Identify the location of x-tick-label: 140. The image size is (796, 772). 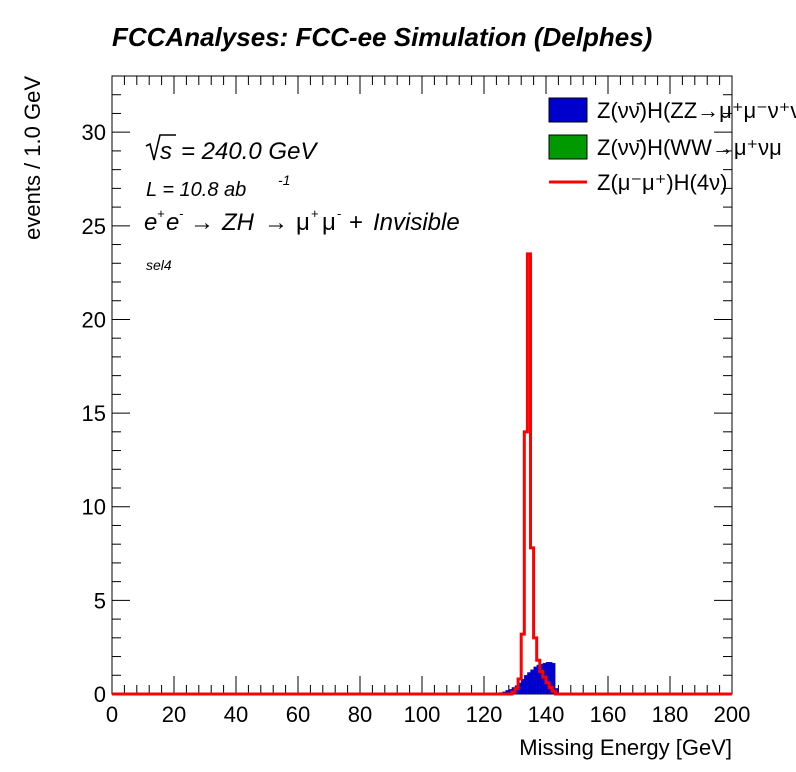
(546, 714).